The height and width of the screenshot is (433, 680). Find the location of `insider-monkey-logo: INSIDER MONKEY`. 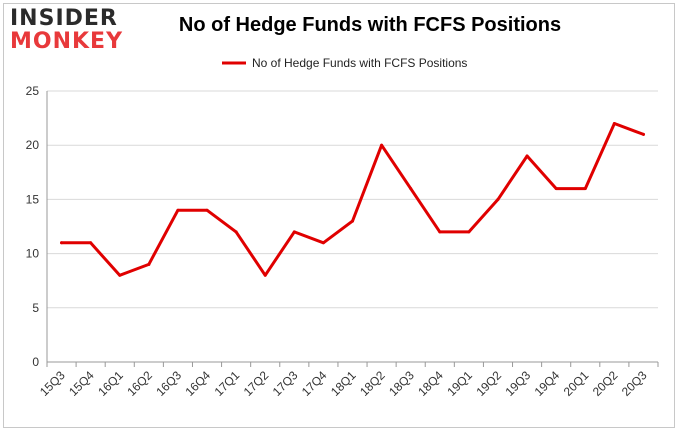

insider-monkey-logo: INSIDER MONKEY is located at coordinates (69, 32).